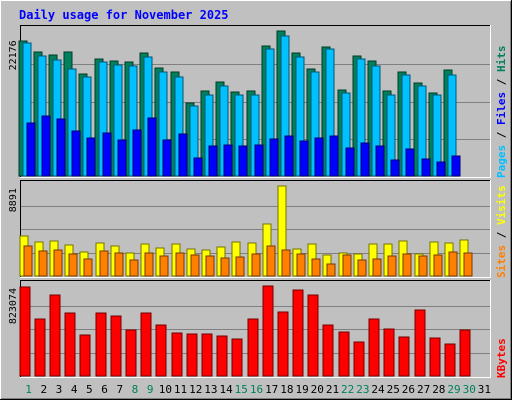 Image resolution: width=512 pixels, height=400 pixels. What do you see at coordinates (484, 389) in the screenshot?
I see `x-tick-label-31: 31` at bounding box center [484, 389].